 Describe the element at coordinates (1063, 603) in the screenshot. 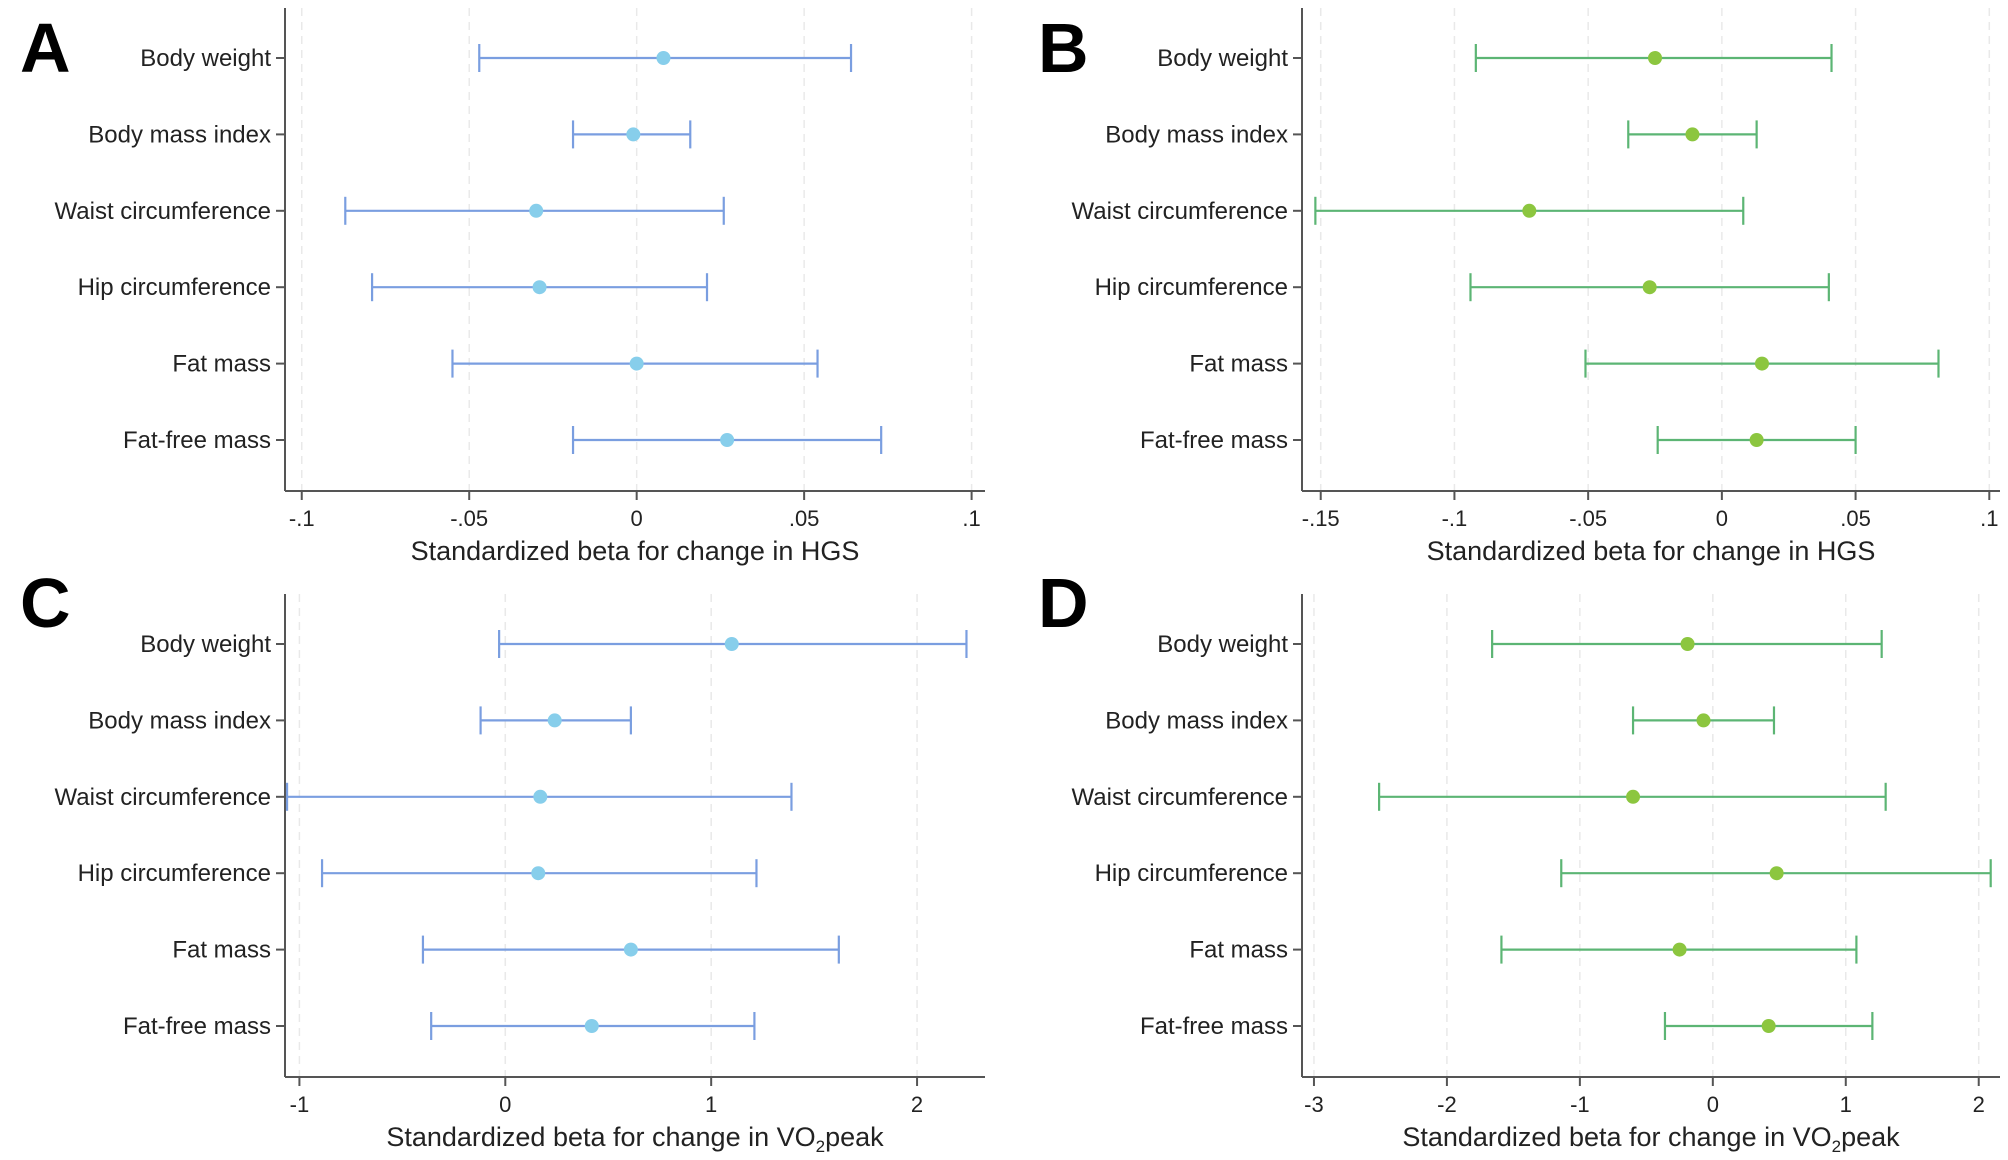

I see `panel-letter: D` at that location.